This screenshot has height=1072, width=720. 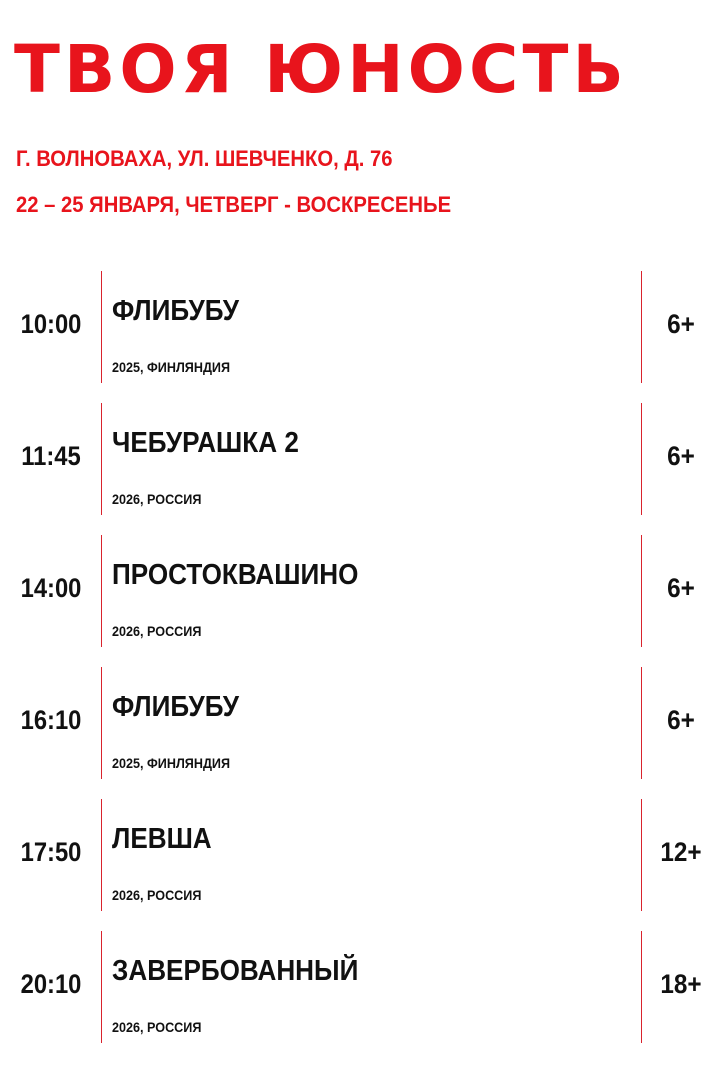 I want to click on session-time: 20:10, so click(x=51, y=984).